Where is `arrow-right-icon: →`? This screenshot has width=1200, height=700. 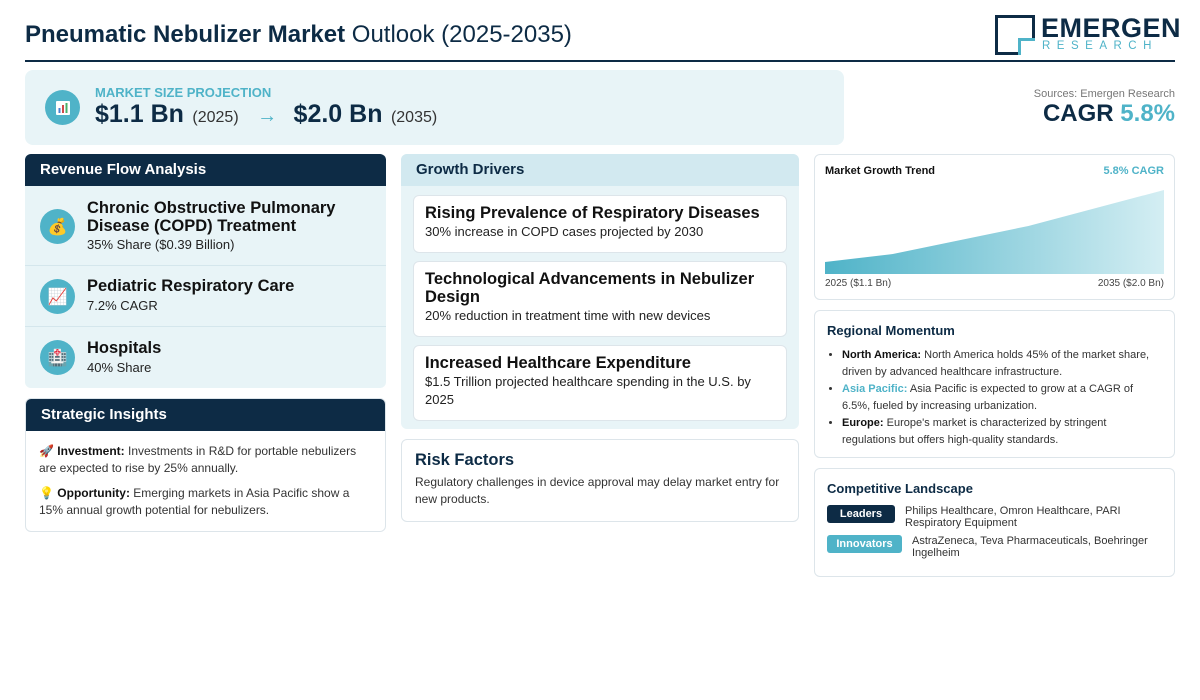 arrow-right-icon: → is located at coordinates (267, 116).